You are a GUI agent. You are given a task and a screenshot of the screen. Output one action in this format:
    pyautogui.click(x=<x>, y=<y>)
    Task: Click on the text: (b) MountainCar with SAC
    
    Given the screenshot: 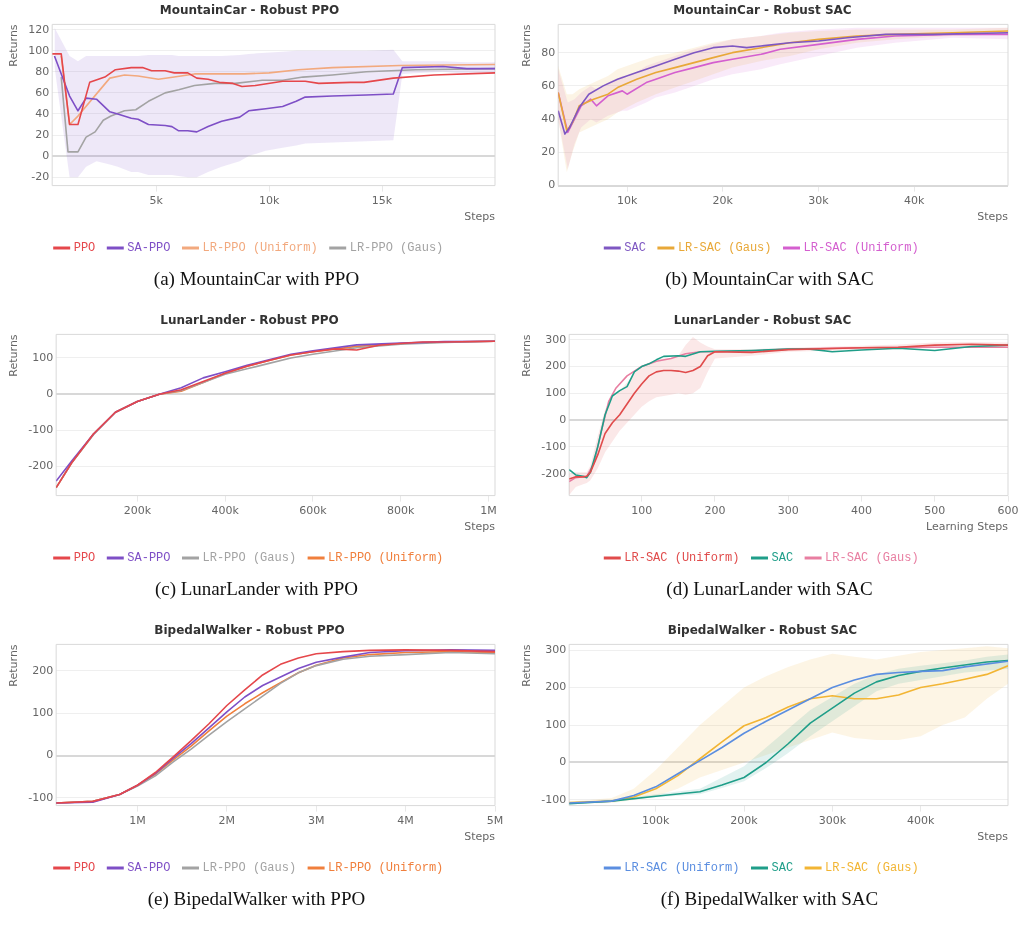 What is the action you would take?
    pyautogui.click(x=769, y=279)
    